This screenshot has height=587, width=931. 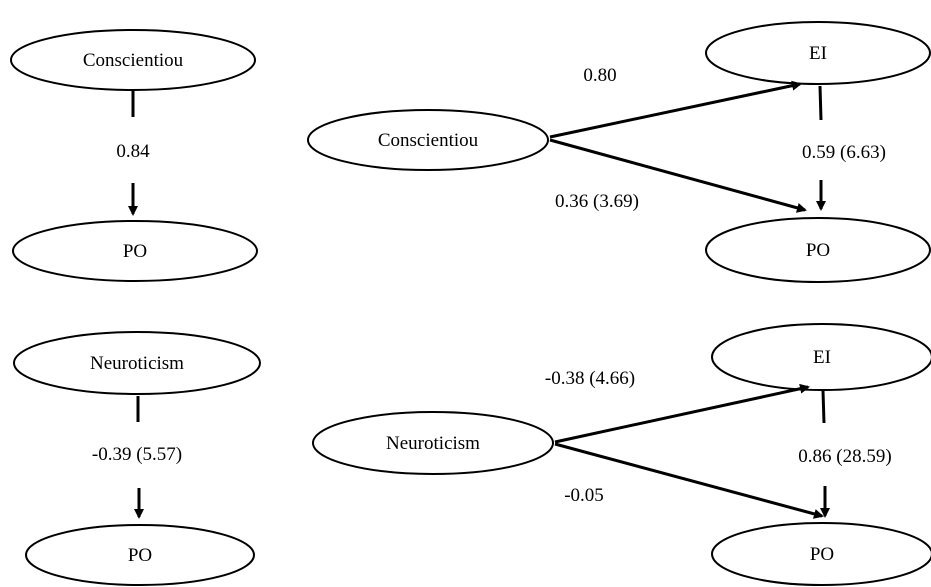 I want to click on node-d-ei-label: EI, so click(x=822, y=357).